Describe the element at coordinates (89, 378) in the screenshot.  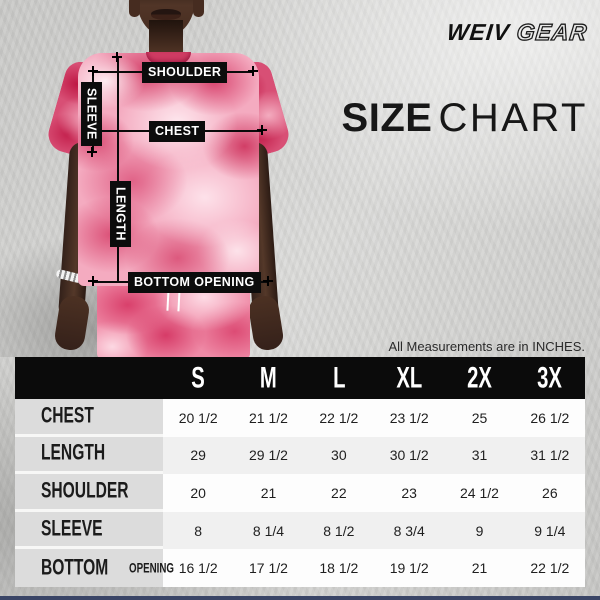
I see `table-header-corner` at that location.